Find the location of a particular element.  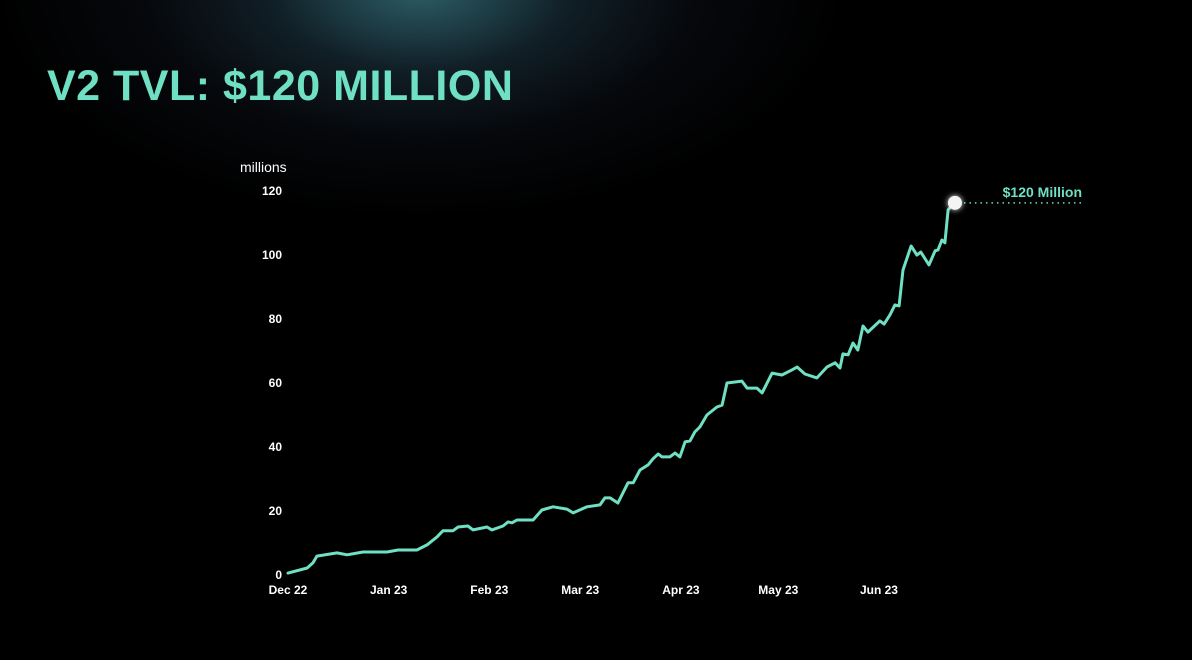

y-tick-label: 80 is located at coordinates (276, 319).